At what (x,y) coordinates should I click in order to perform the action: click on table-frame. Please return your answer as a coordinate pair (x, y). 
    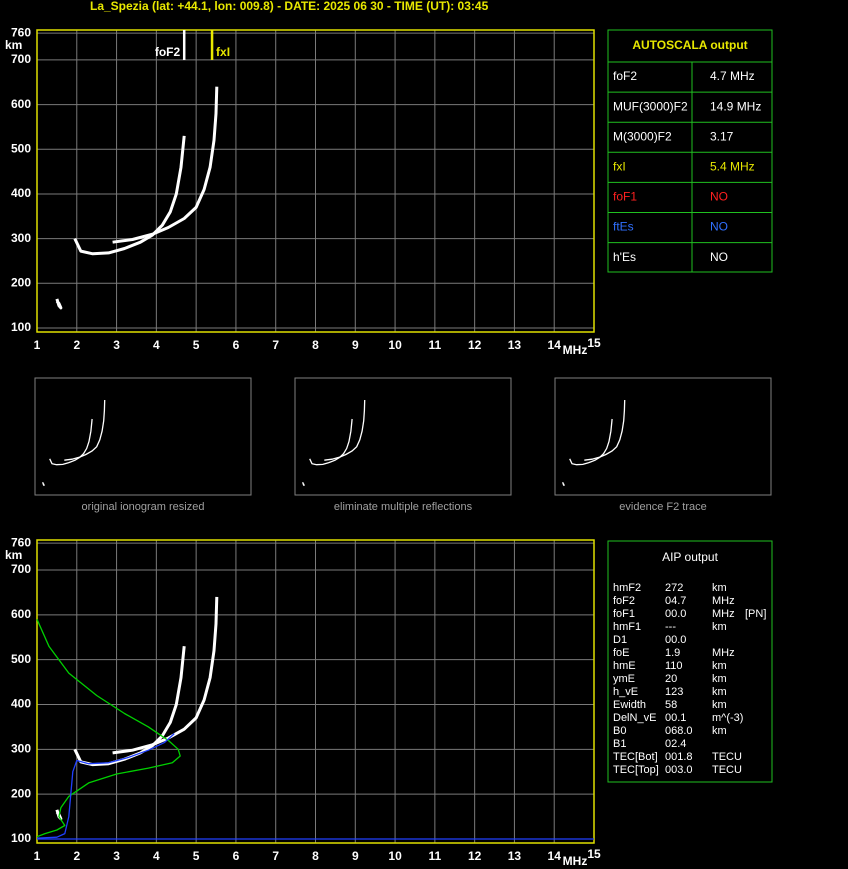
    Looking at the image, I should click on (690, 661).